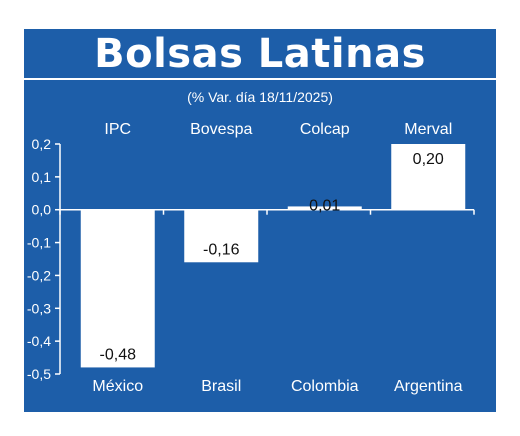 The image size is (520, 436). Describe the element at coordinates (325, 386) in the screenshot. I see `category-label: Colombia` at that location.